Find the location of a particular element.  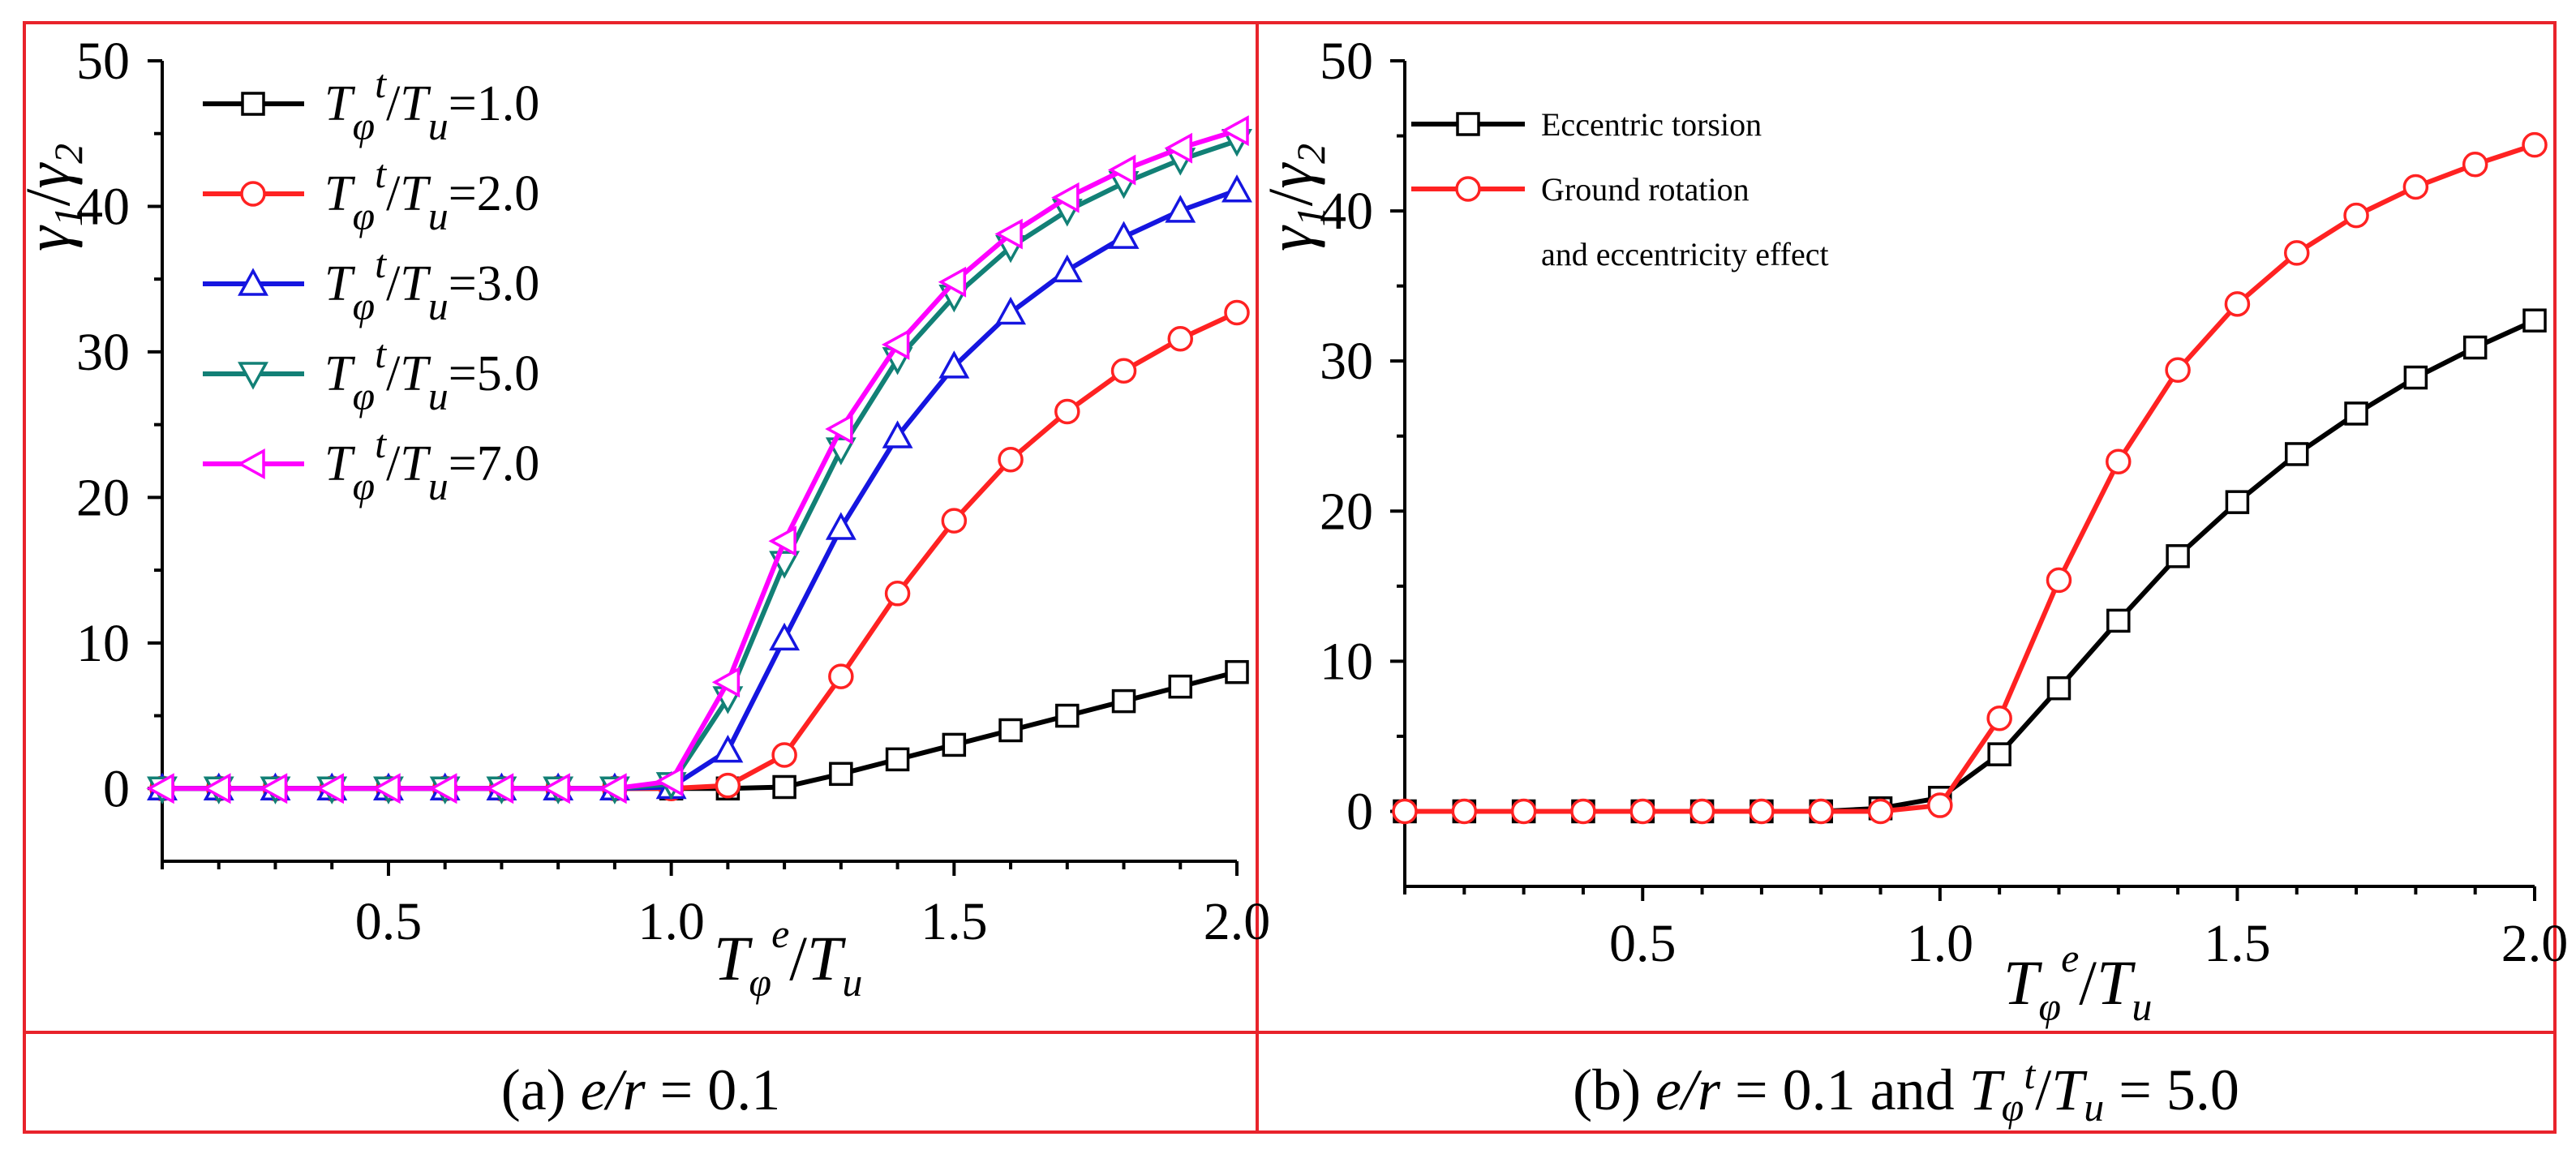

legend-sub2: u is located at coordinates (439, 395).